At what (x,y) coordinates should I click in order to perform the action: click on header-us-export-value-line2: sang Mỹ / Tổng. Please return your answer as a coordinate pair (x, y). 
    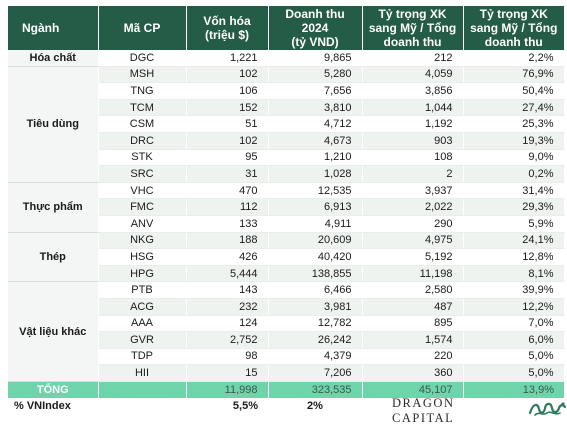
    Looking at the image, I should click on (412, 28).